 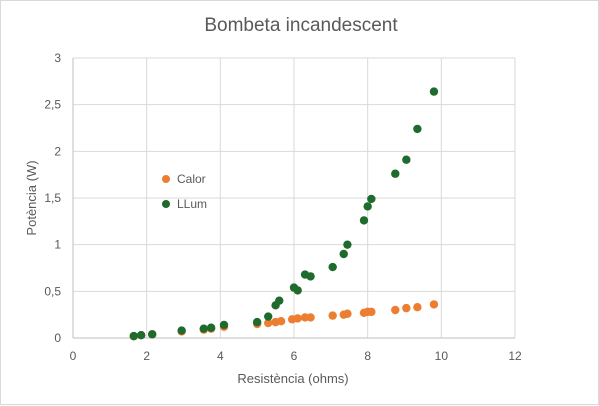 What do you see at coordinates (301, 25) in the screenshot?
I see `chart-title: Bombeta incandescent` at bounding box center [301, 25].